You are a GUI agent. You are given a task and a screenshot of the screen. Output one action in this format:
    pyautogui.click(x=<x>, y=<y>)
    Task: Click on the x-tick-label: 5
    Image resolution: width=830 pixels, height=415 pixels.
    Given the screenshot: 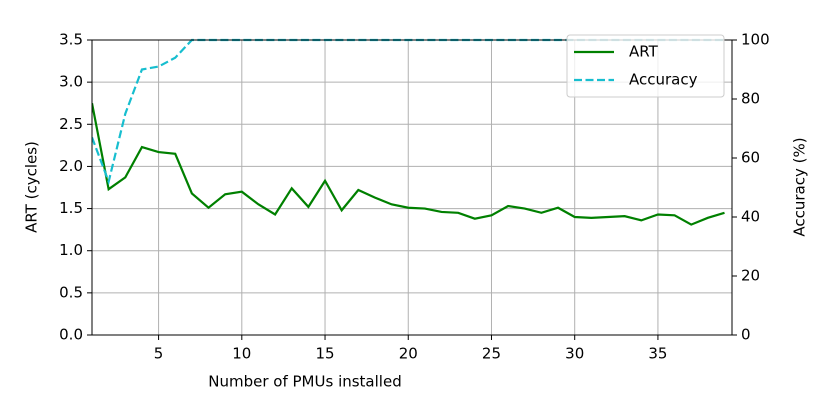 What is the action you would take?
    pyautogui.click(x=159, y=354)
    